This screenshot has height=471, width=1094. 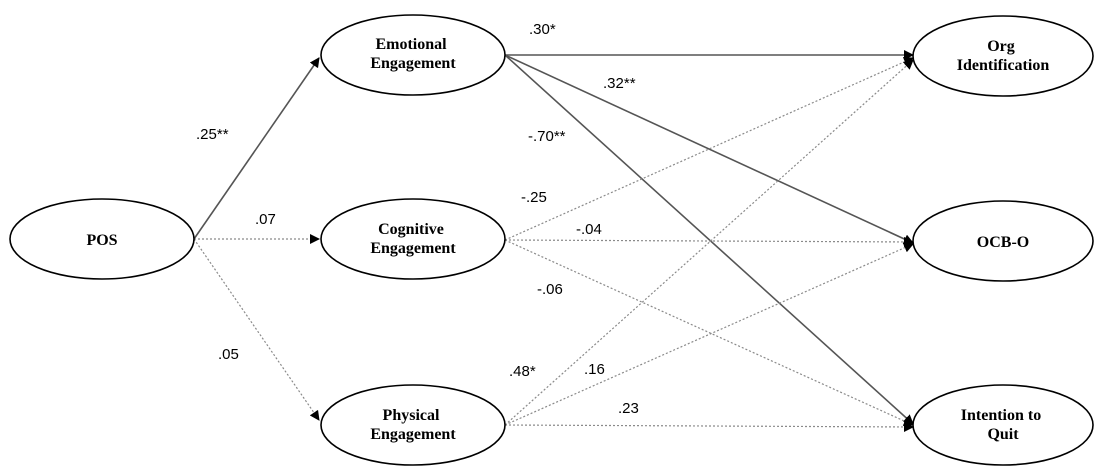 I want to click on svg-text: Intention to Quit, so click(x=1003, y=425).